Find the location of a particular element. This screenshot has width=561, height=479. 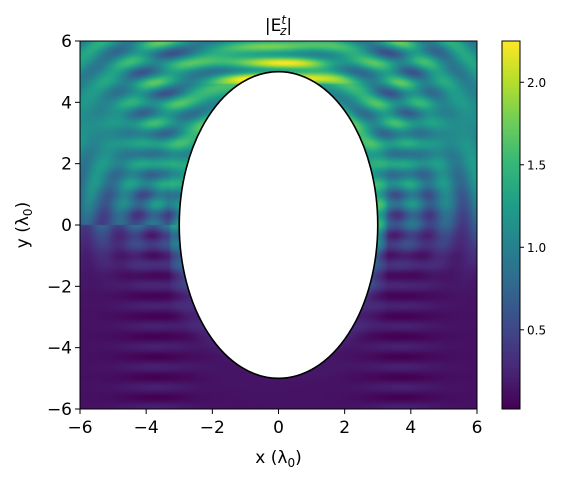

y-axis: −6 −4 −2 0 2 4 6 is located at coordinates (63, 226).